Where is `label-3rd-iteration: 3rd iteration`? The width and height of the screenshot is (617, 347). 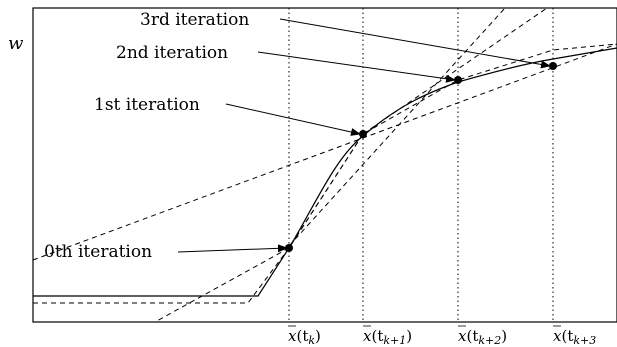 label-3rd-iteration: 3rd iteration is located at coordinates (194, 20).